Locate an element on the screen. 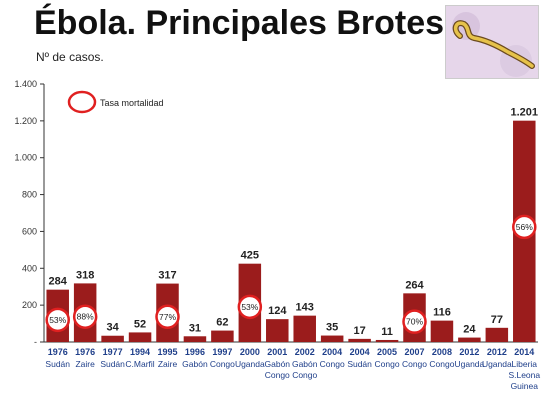 This screenshot has height=402, width=550. x-year-label: 2014 is located at coordinates (524, 352).